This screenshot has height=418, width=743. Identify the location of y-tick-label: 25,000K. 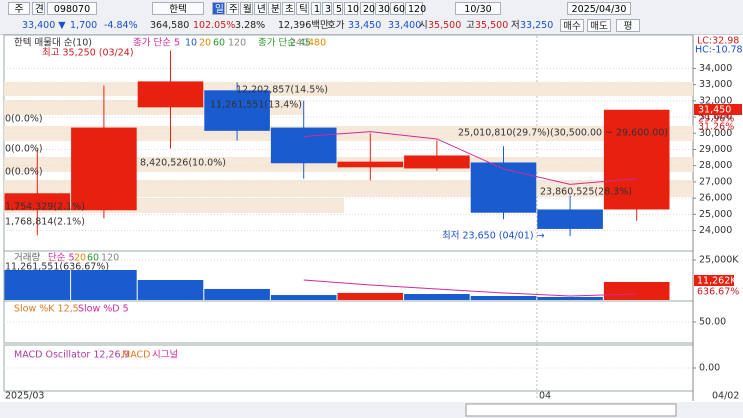
(719, 260).